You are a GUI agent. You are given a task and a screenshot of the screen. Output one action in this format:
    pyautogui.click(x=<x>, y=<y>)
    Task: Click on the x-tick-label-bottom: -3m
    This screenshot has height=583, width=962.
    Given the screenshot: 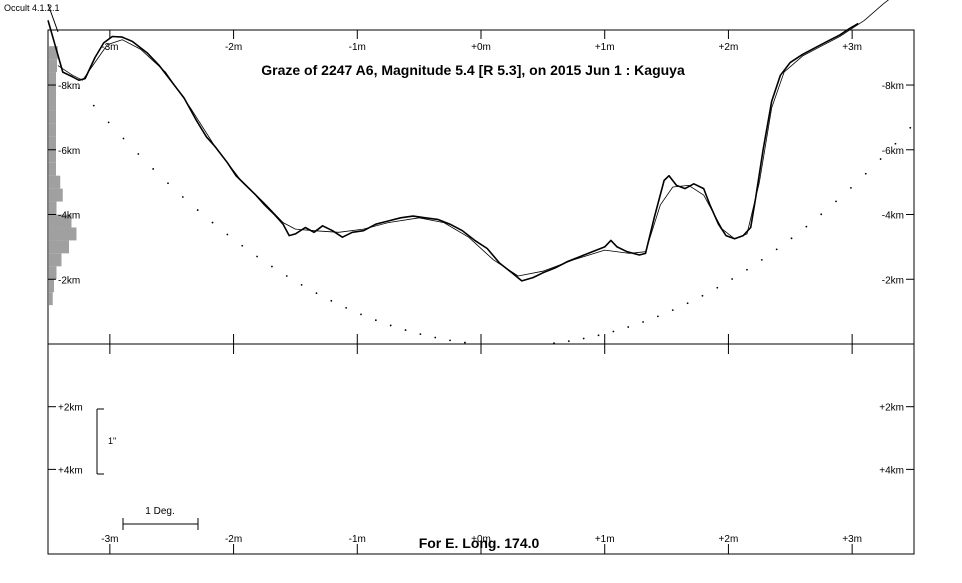 What is the action you would take?
    pyautogui.click(x=109, y=539)
    